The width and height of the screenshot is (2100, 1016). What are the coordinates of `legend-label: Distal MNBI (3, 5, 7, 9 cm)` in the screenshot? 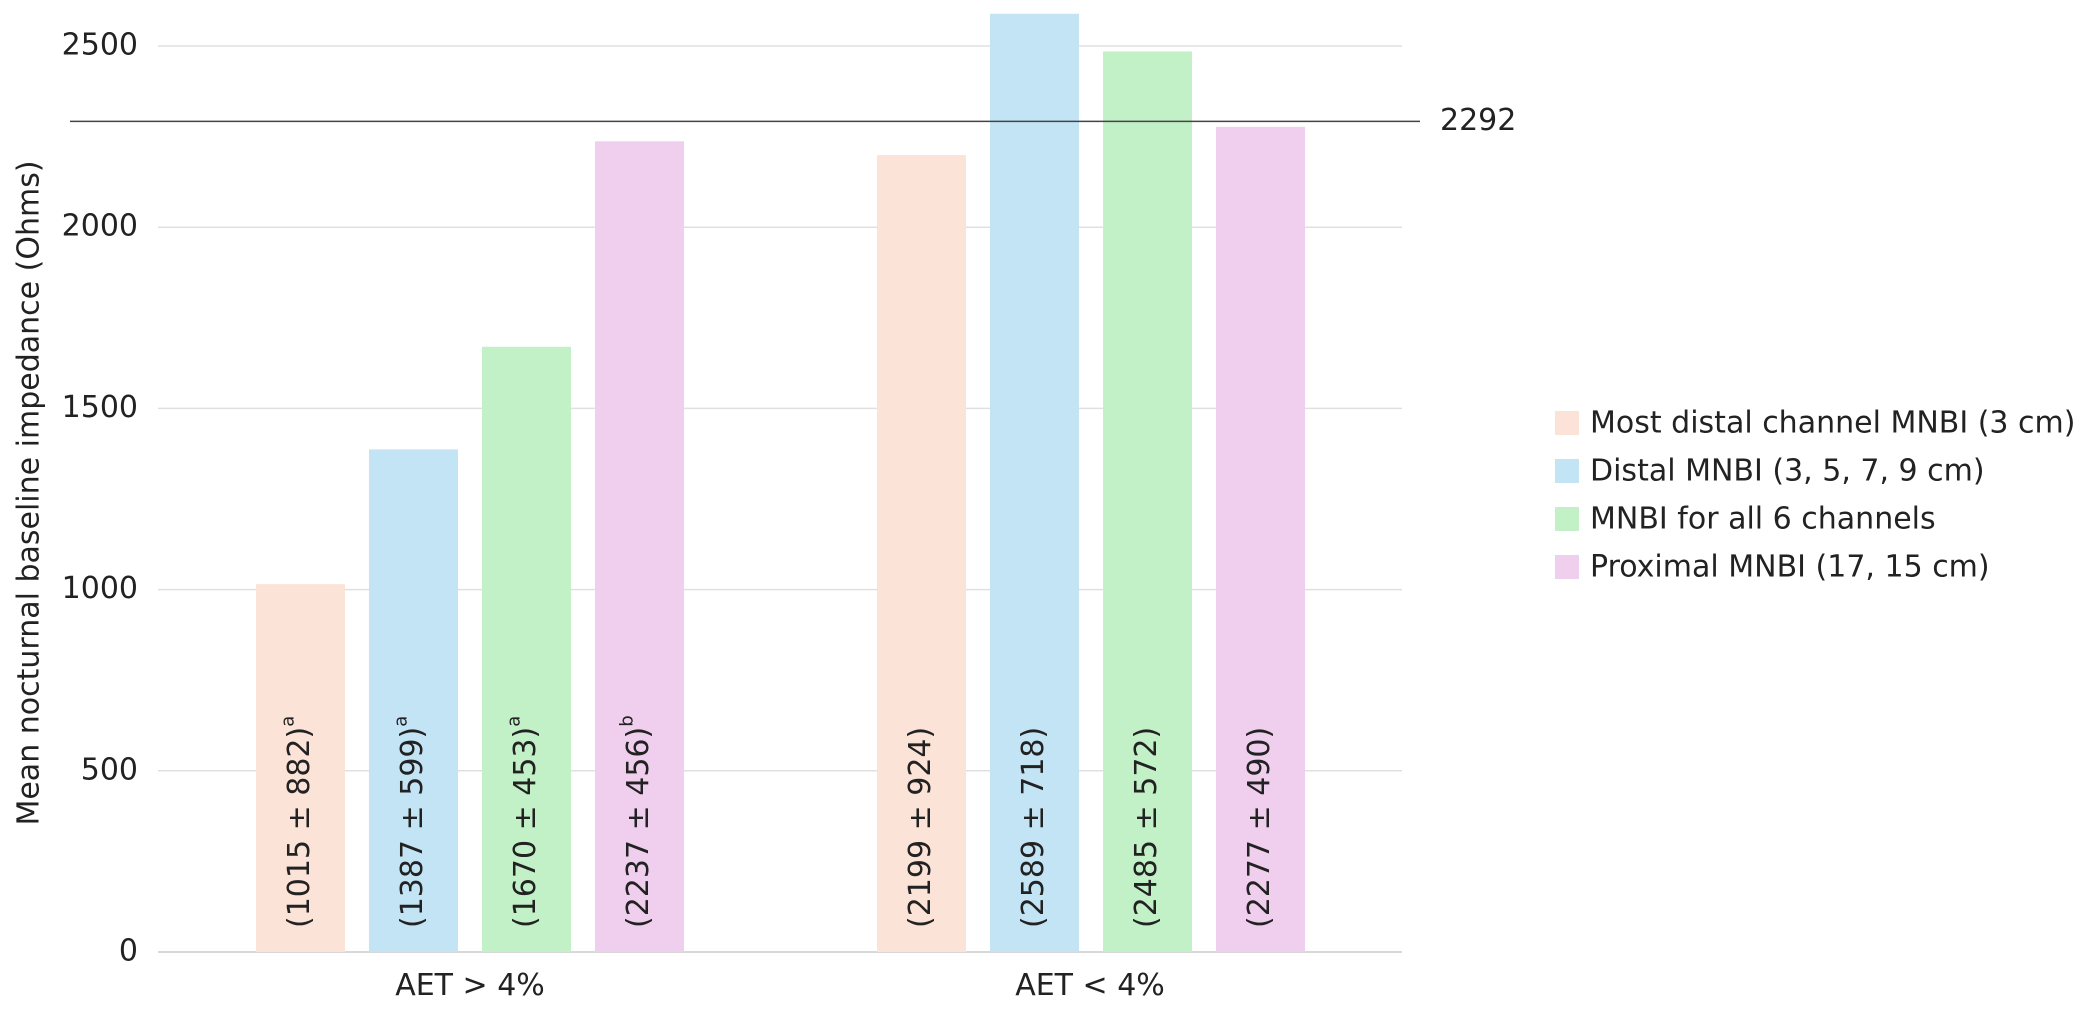 It's located at (1787, 471).